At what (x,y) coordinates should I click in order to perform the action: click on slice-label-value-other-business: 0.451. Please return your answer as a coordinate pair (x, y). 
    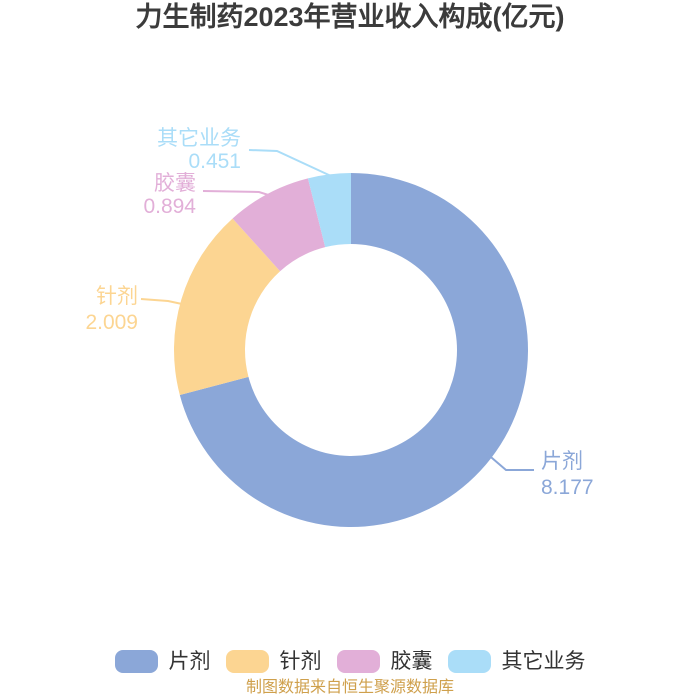
    Looking at the image, I should click on (214, 161).